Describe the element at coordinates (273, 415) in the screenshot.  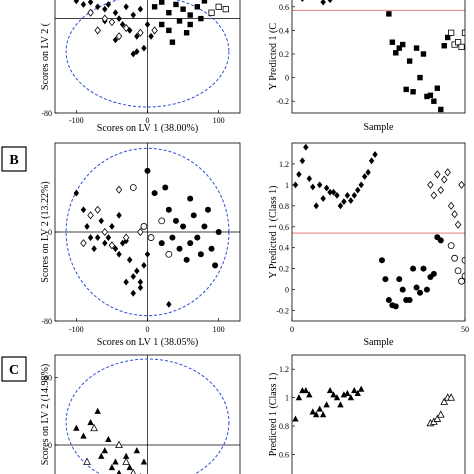
I see `y-axis-label: Predicted 1 (Class 1)` at that location.